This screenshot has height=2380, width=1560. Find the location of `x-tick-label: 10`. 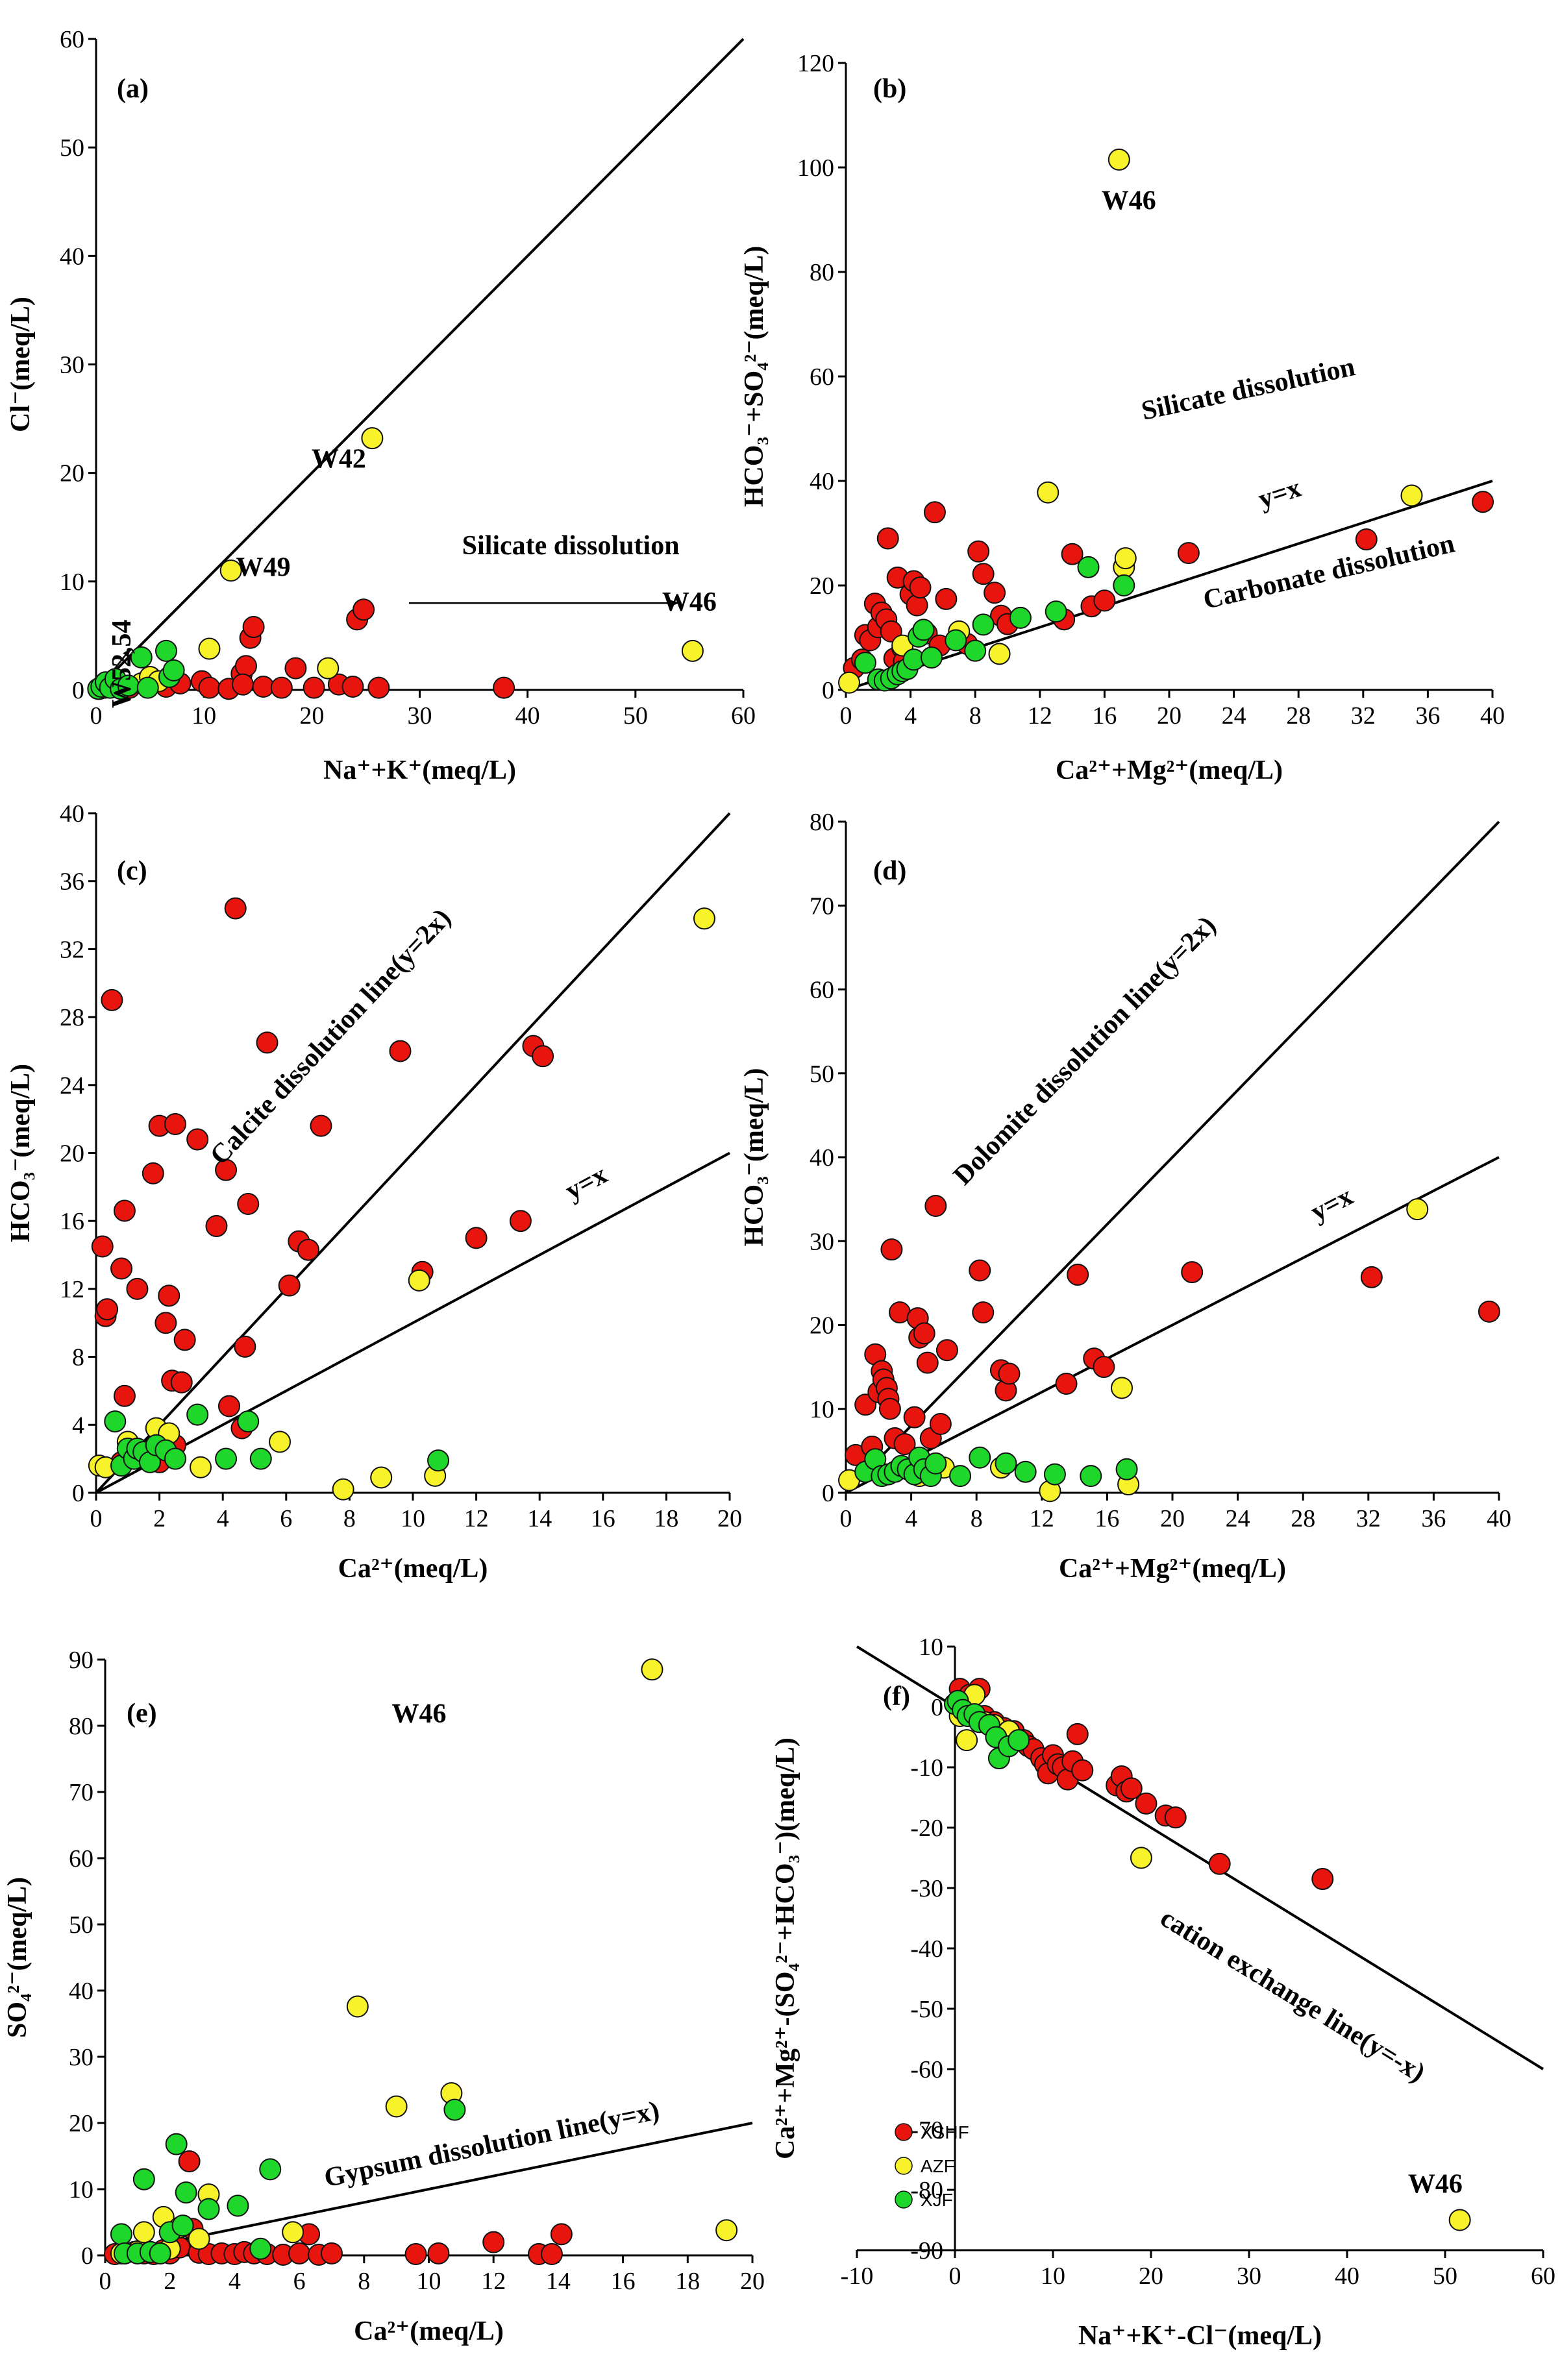

x-tick-label: 10 is located at coordinates (204, 716).